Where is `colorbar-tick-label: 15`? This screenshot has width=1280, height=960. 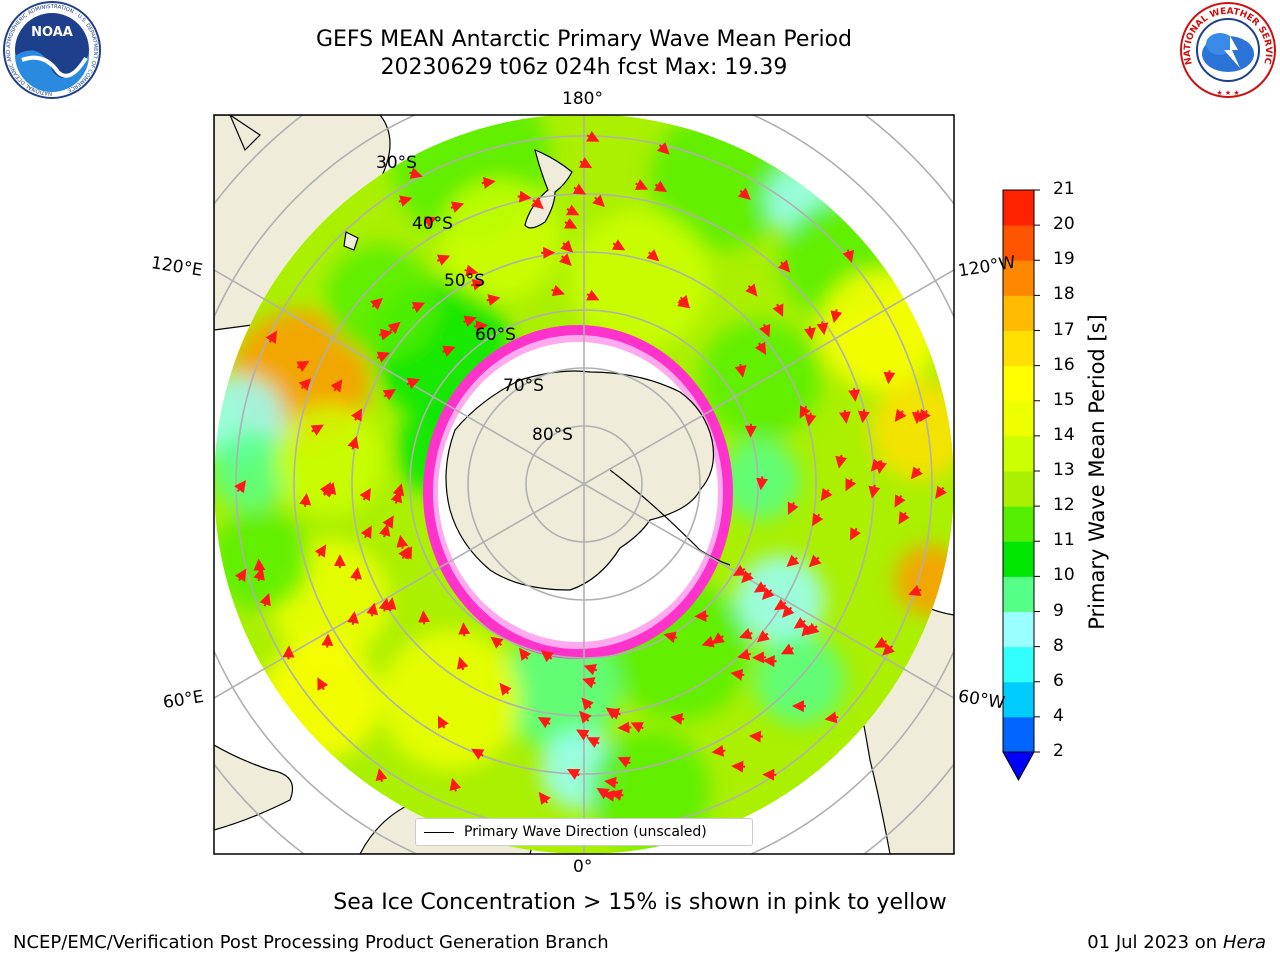
colorbar-tick-label: 15 is located at coordinates (1064, 399).